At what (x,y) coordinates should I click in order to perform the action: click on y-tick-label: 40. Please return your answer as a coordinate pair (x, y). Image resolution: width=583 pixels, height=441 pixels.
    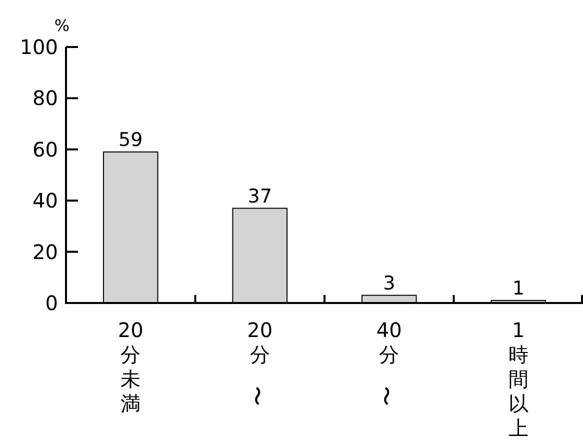
    Looking at the image, I should click on (45, 200).